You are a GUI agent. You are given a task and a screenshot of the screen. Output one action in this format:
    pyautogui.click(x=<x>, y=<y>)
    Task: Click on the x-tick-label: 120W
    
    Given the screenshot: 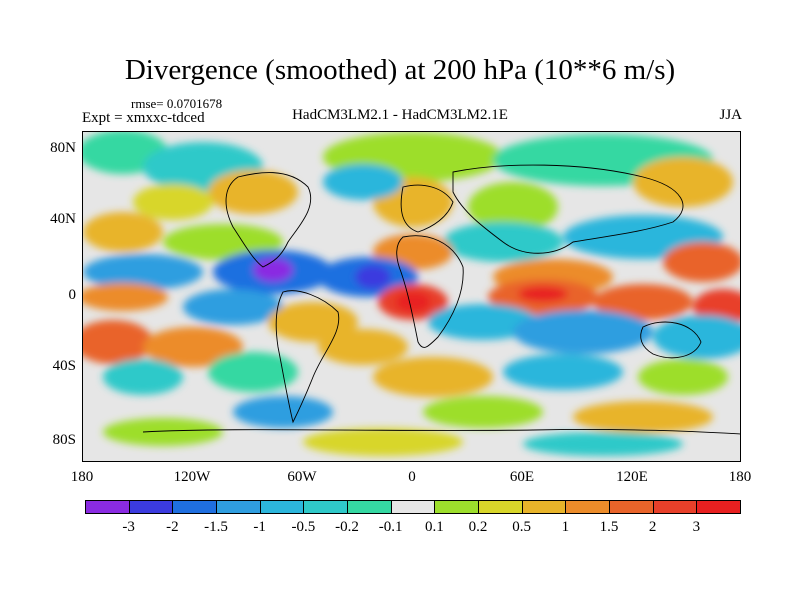 What is the action you would take?
    pyautogui.click(x=192, y=477)
    